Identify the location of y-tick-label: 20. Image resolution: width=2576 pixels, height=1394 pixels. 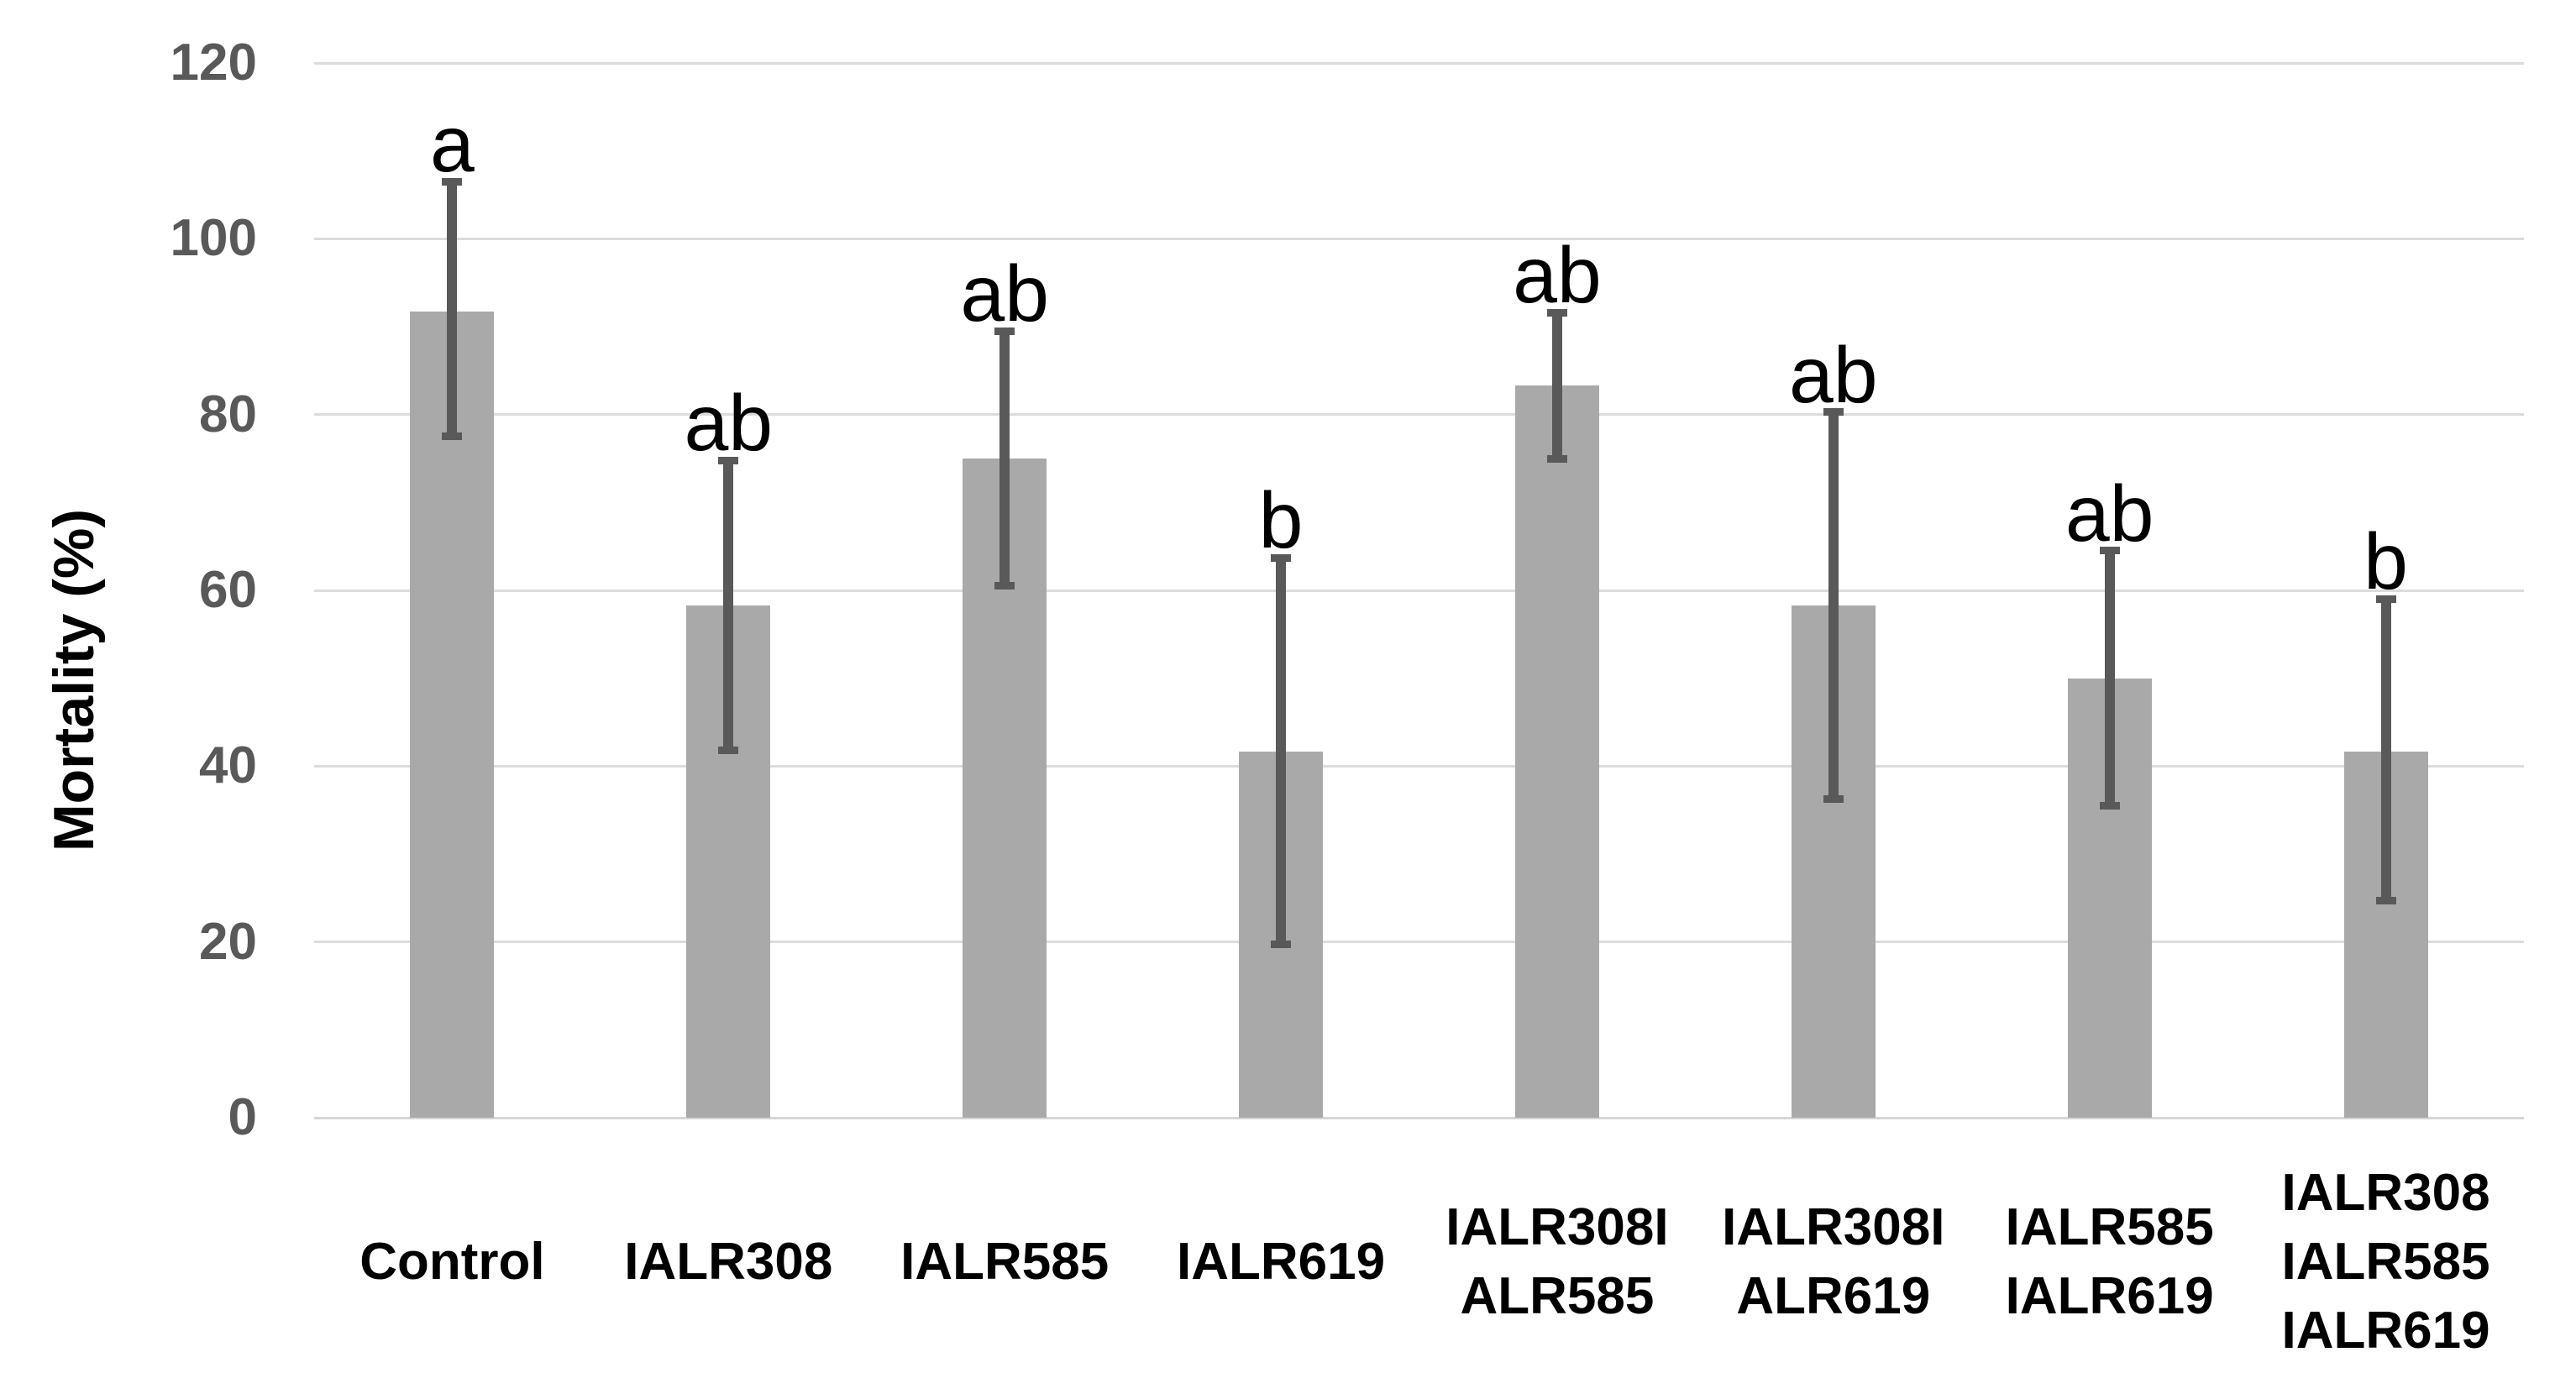
(228, 942).